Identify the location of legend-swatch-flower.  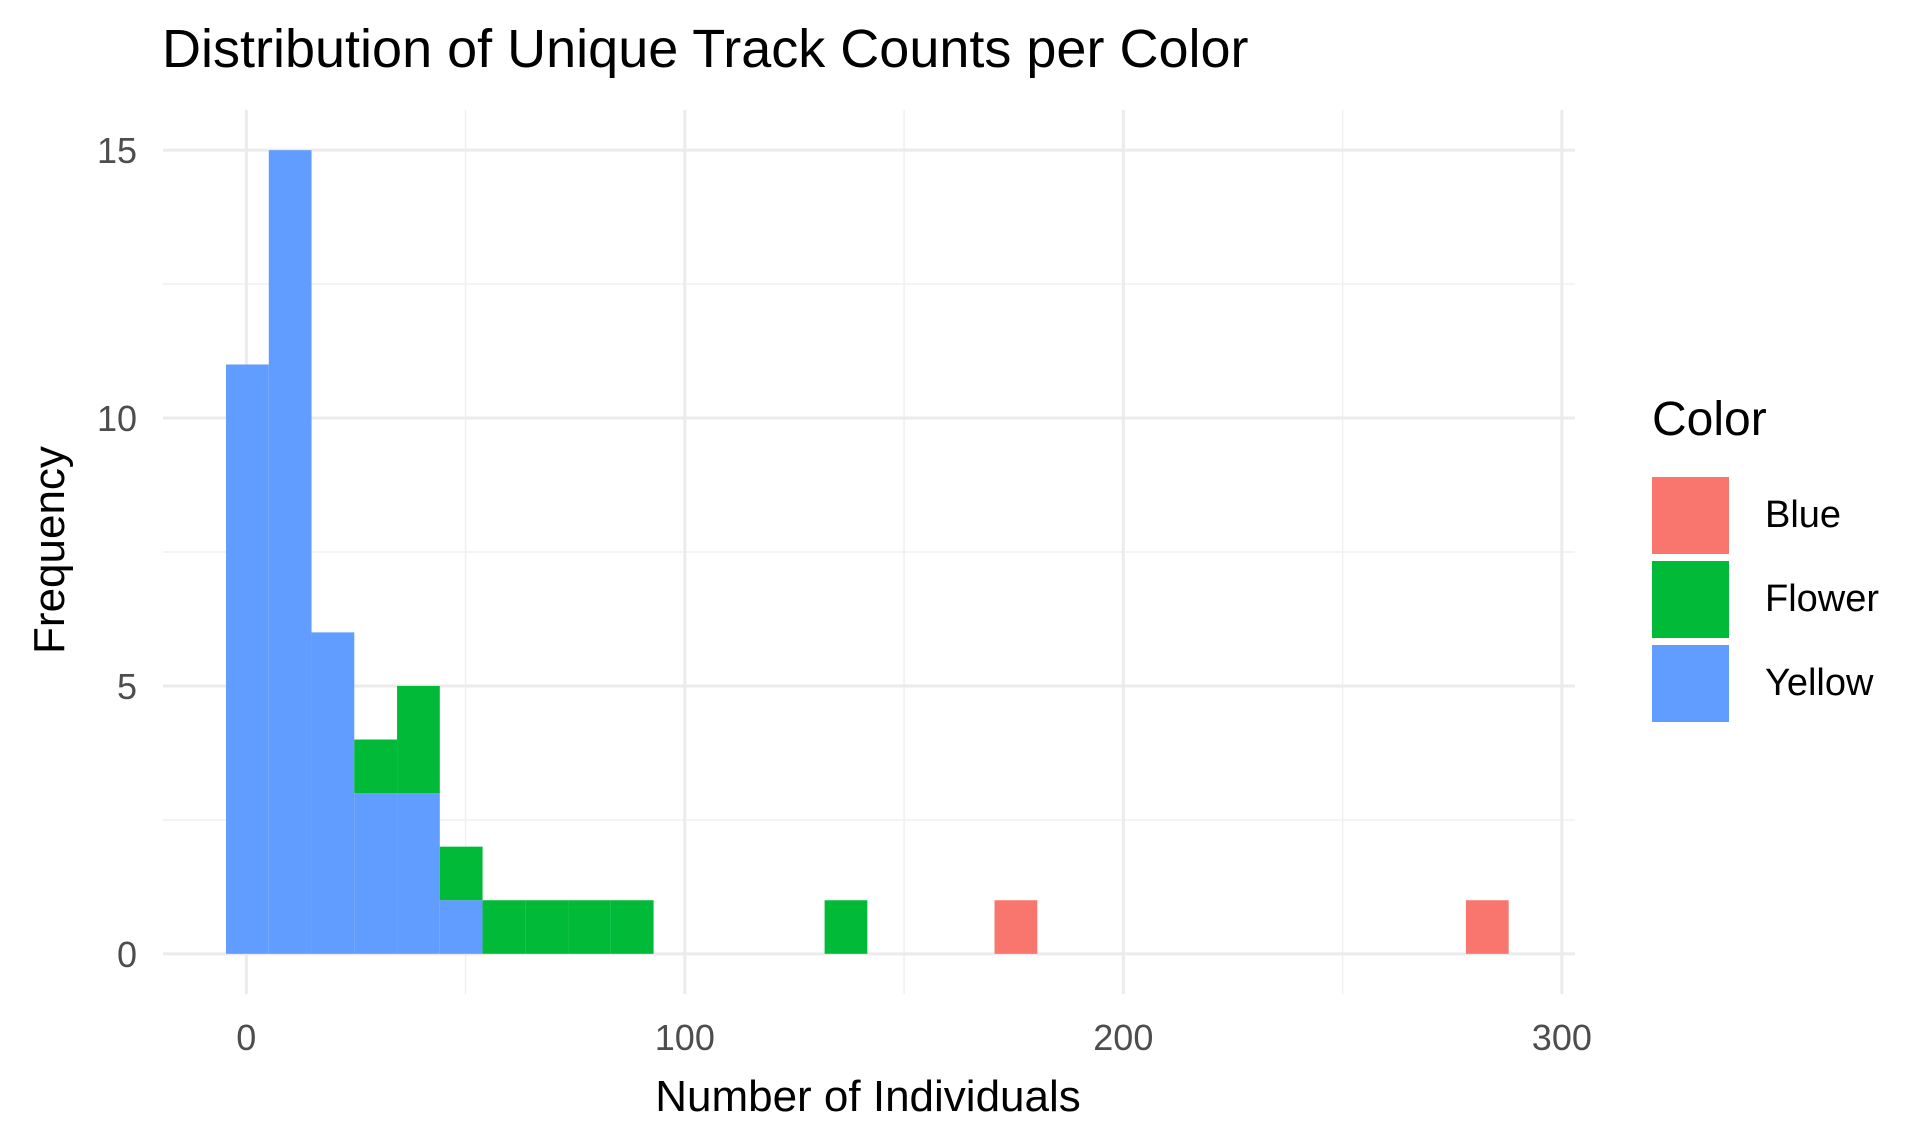
(1690, 599).